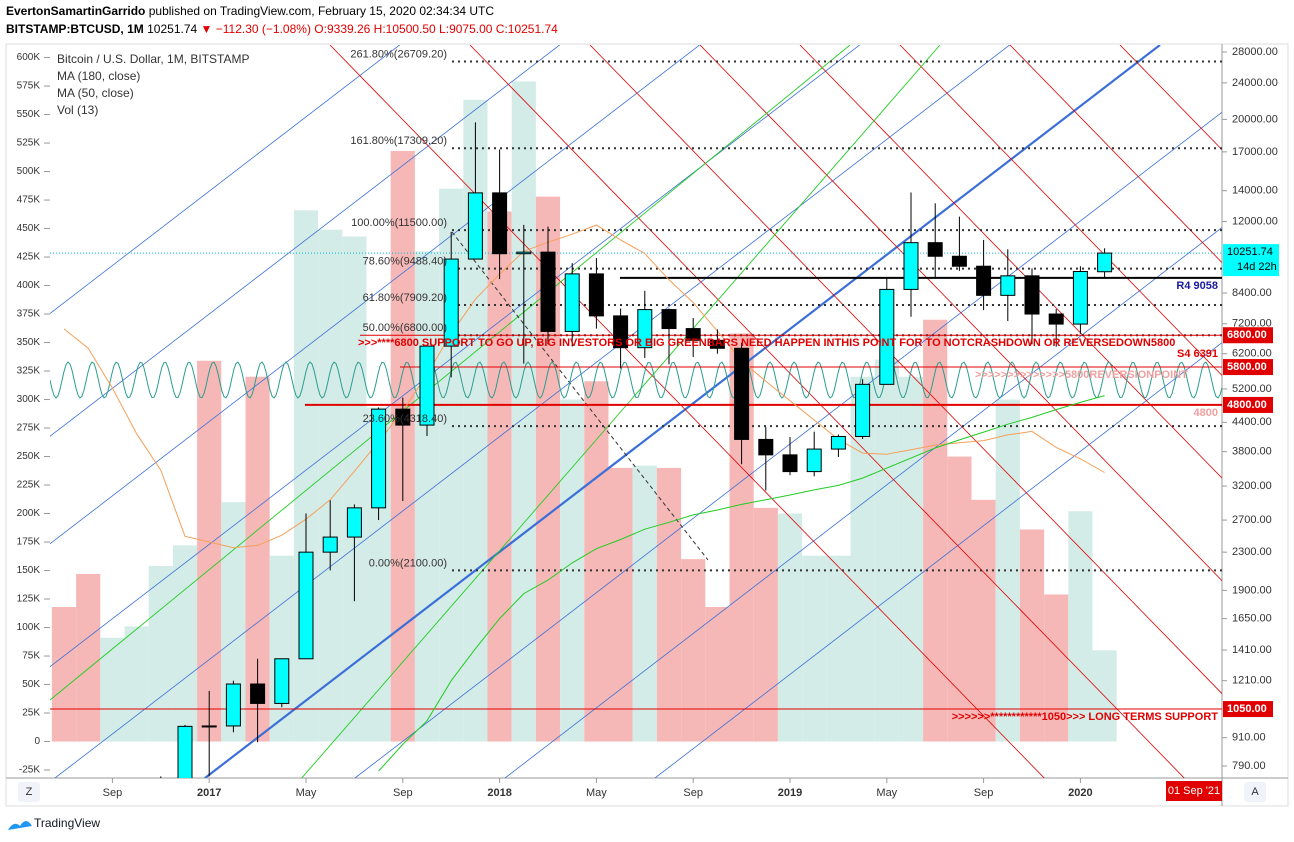 The image size is (1294, 842). Describe the element at coordinates (1252, 486) in the screenshot. I see `y-tick-label: 3200.00` at that location.